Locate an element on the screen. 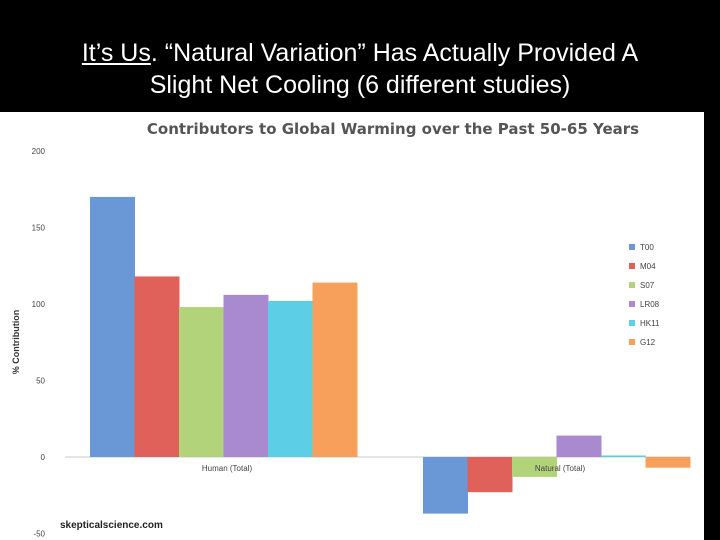  slide-title-line2: Slight Net Cooling (6 different studies) is located at coordinates (360, 85).